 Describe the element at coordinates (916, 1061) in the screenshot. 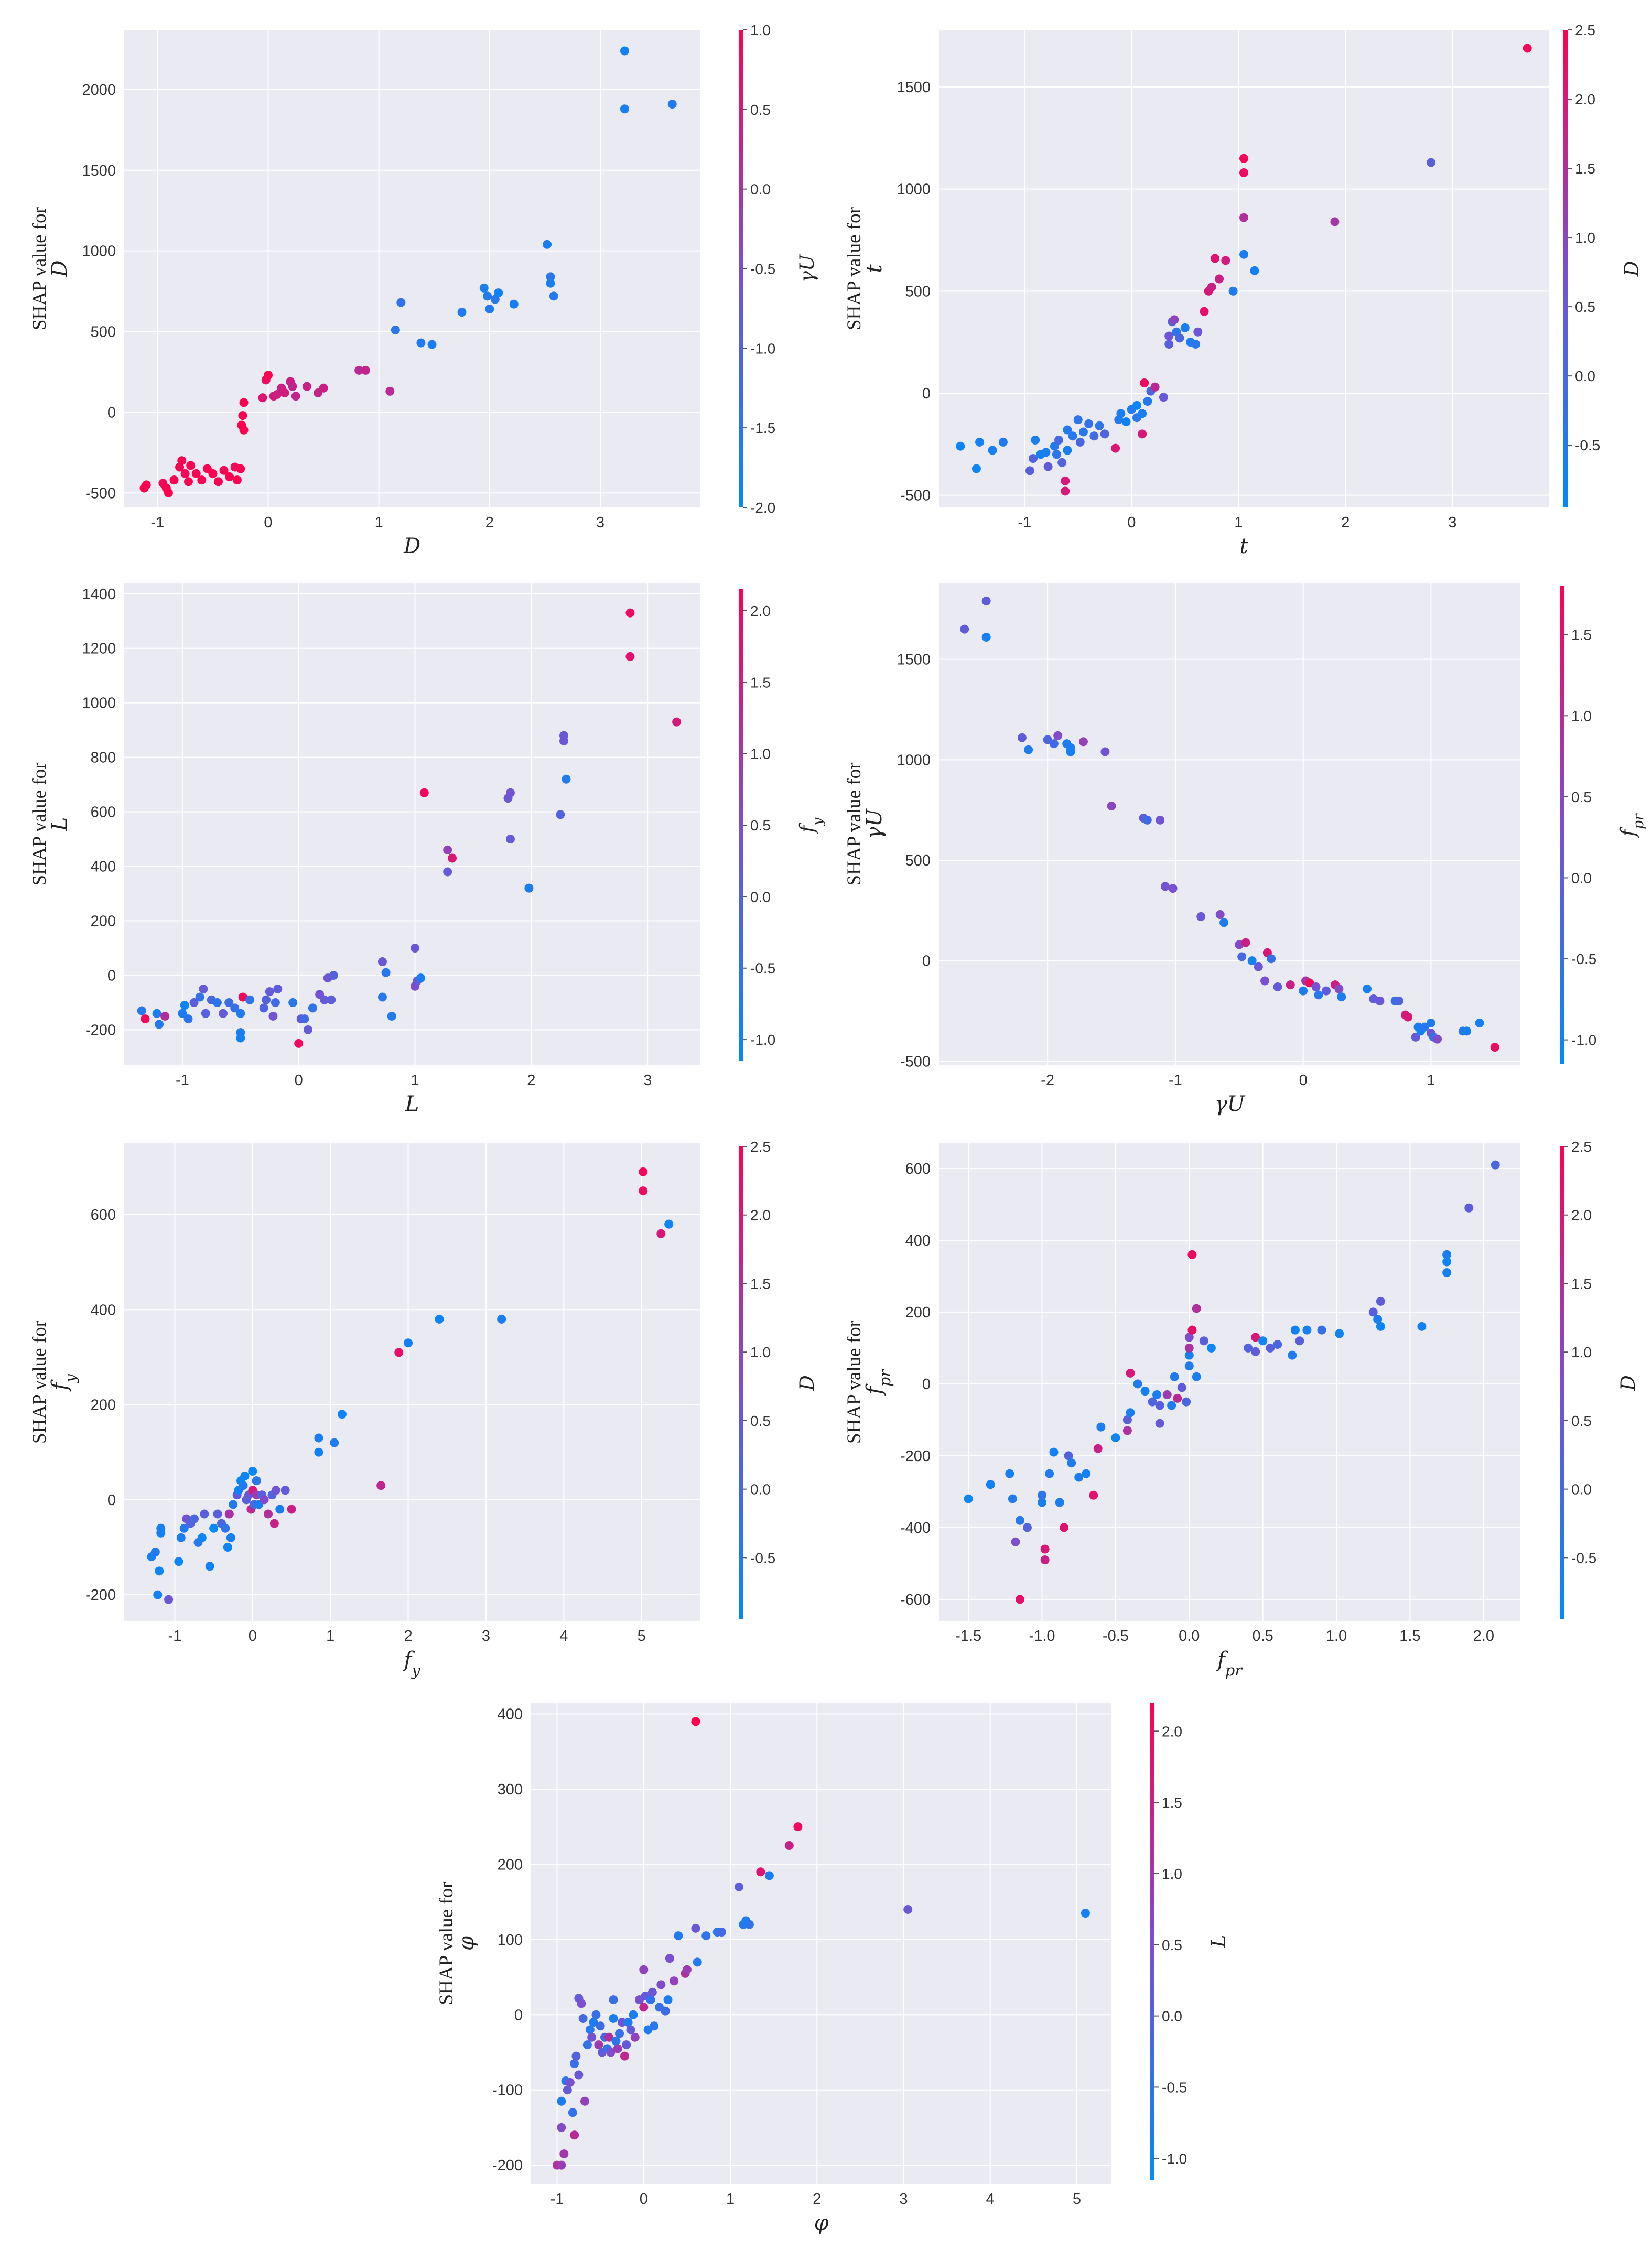

I see `y-tick-label: -500` at that location.